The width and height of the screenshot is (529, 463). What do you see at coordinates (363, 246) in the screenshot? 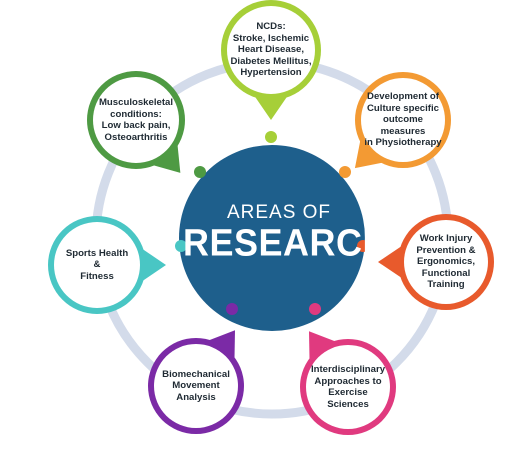
I see `connector-dot-work-injury` at bounding box center [363, 246].